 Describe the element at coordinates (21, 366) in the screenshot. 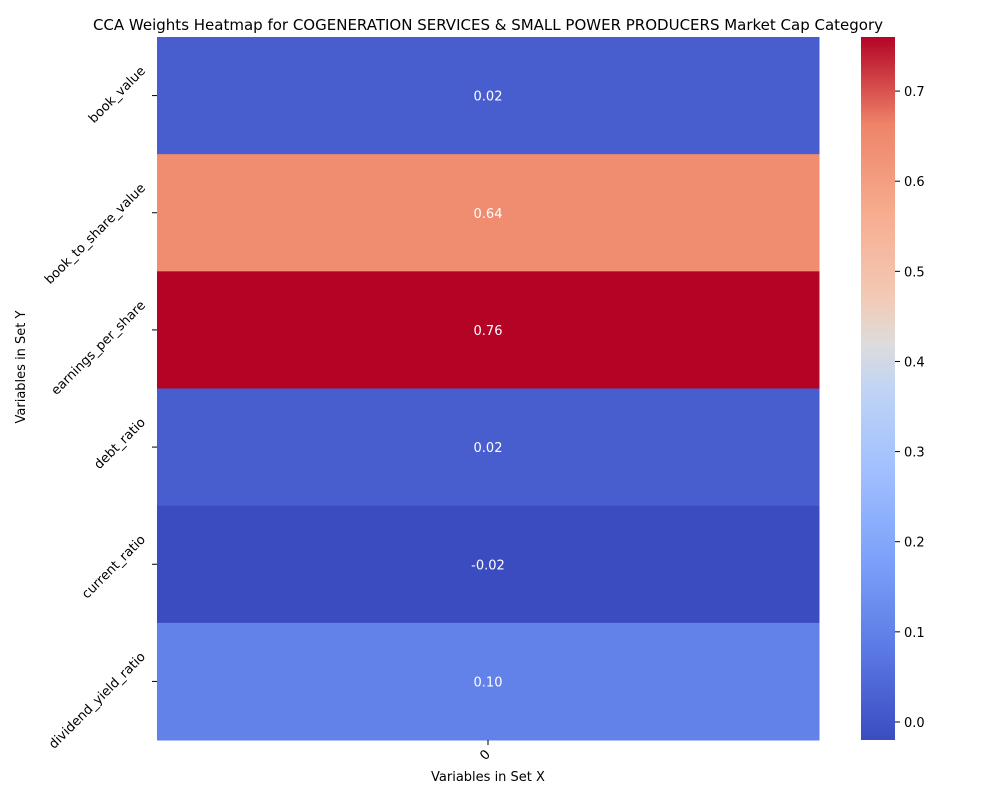

I see `y-axis-label: Variables in Set Y` at that location.